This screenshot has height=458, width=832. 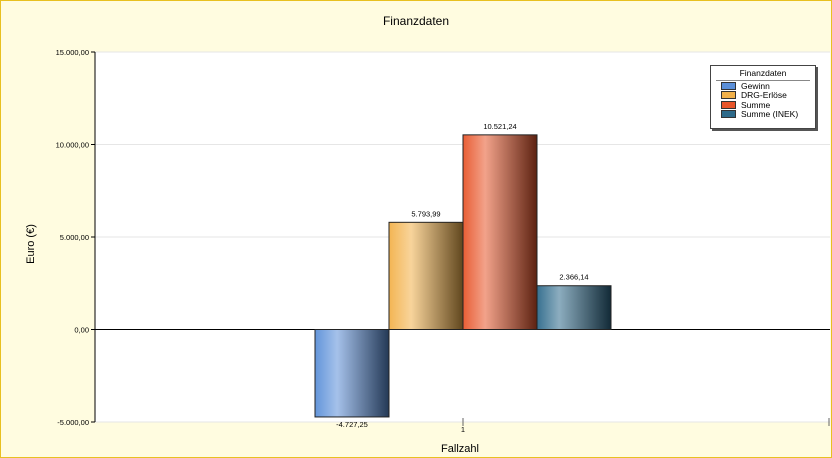 I want to click on legend-item: DRG-Erlöse, so click(x=763, y=95).